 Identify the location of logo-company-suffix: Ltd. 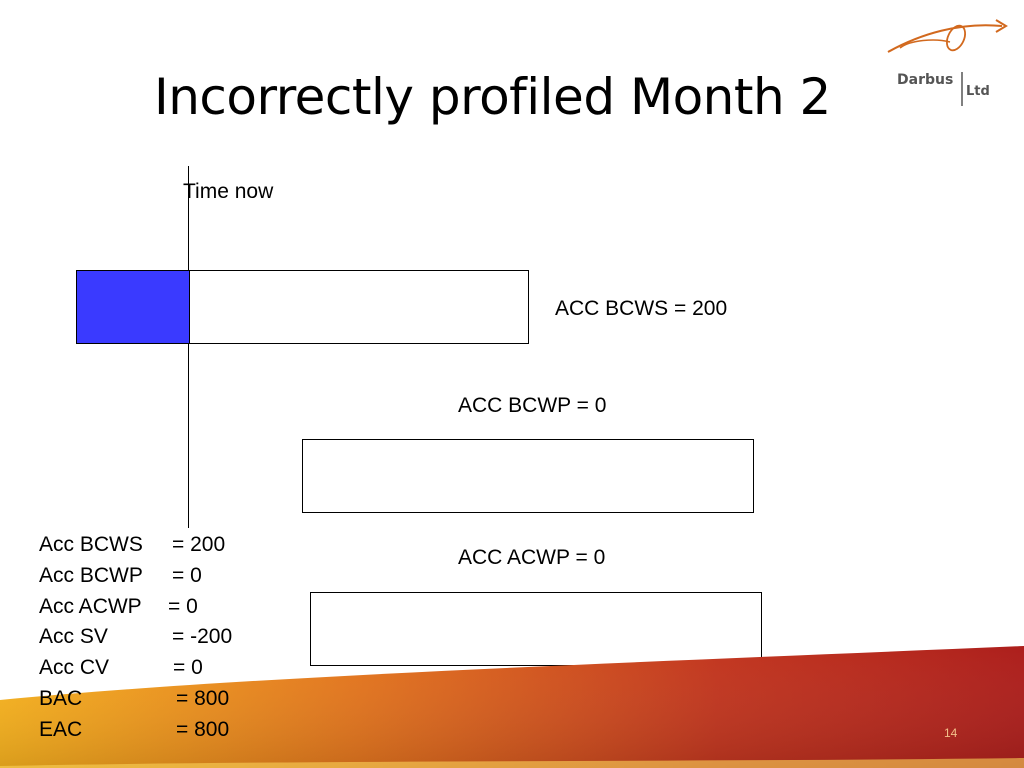
(978, 91).